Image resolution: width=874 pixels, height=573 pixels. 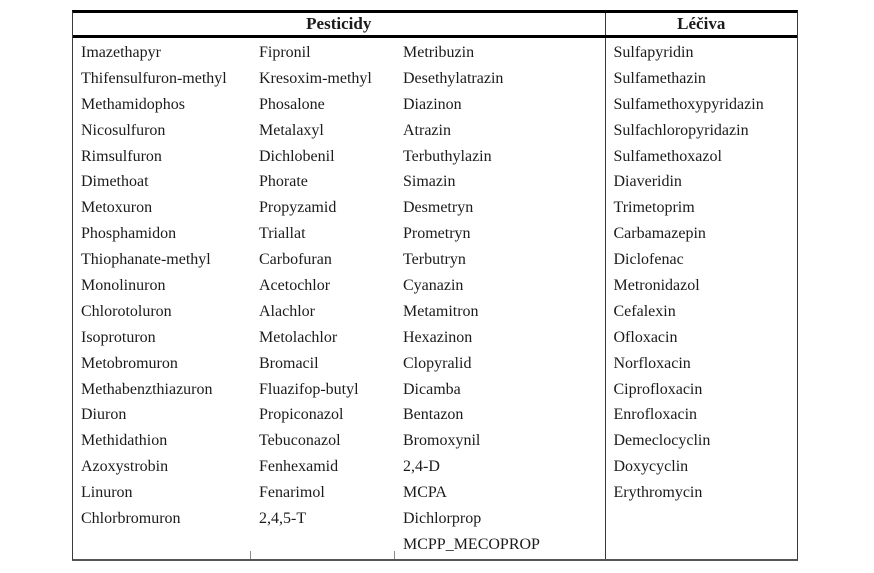 I want to click on table-cell: Atrazin, so click(x=427, y=130).